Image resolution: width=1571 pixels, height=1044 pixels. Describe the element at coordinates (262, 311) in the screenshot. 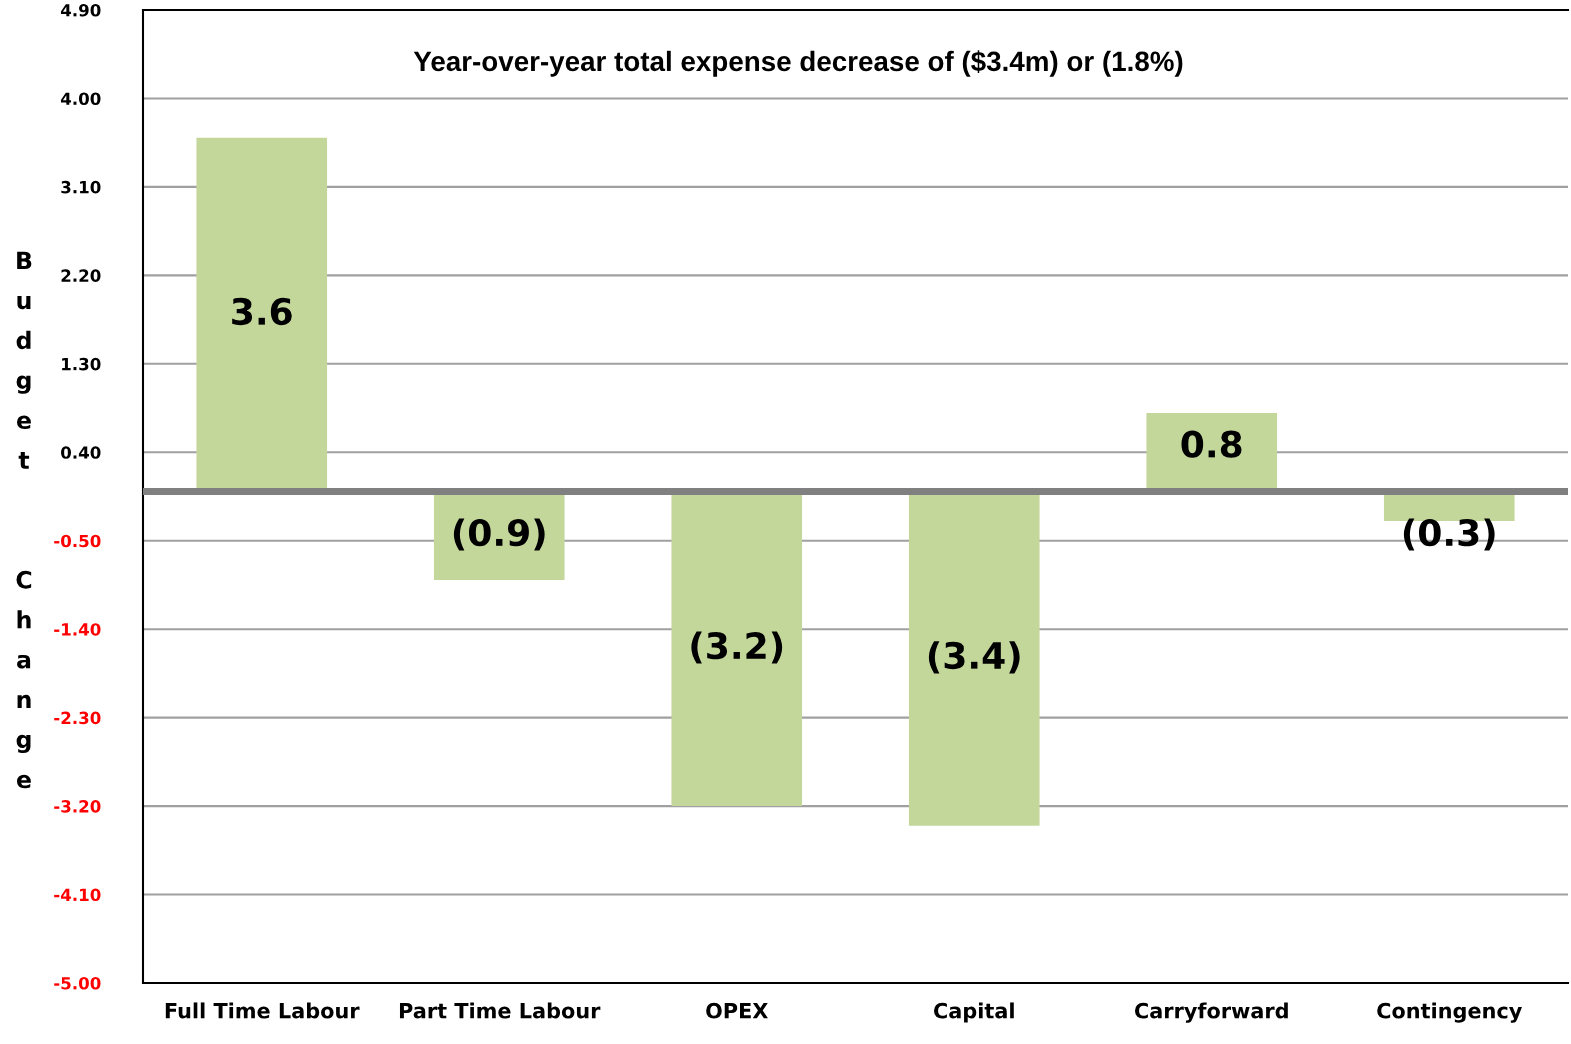

I see `data-label: 3.6` at that location.